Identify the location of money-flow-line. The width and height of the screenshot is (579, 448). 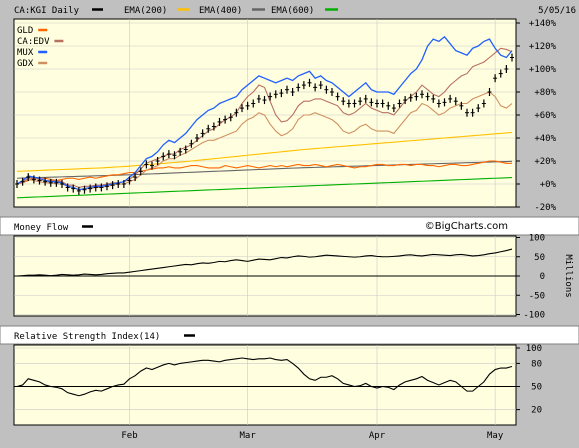
(264, 262).